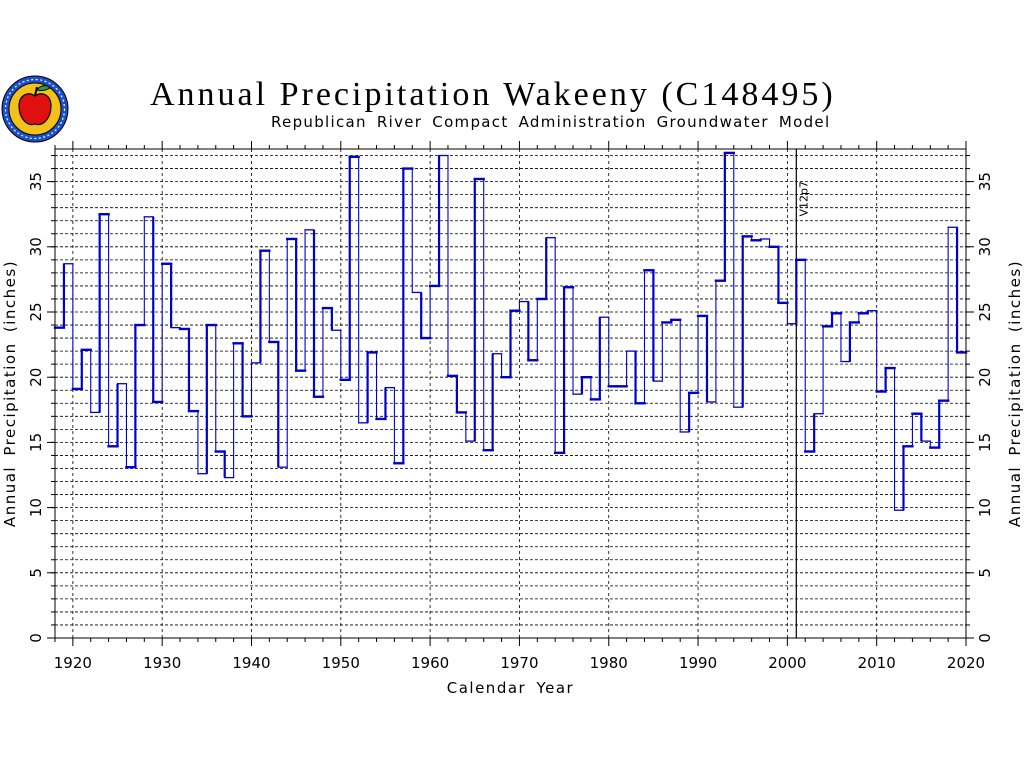  Describe the element at coordinates (341, 663) in the screenshot. I see `x-tick-label: 1950` at that location.